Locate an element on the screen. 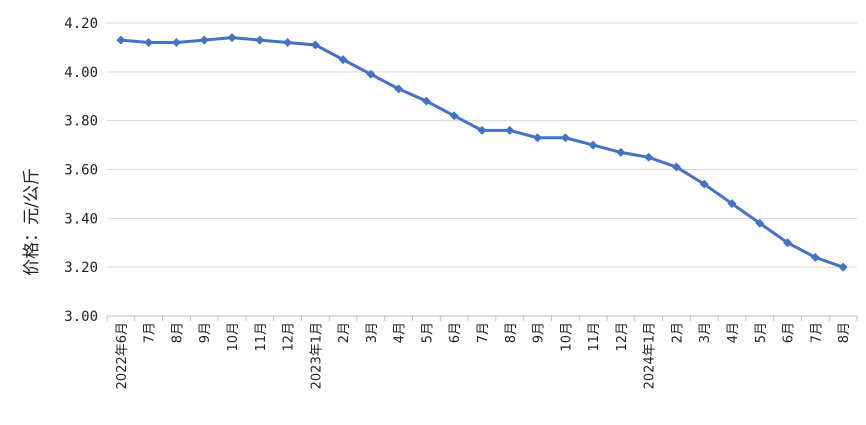 This screenshot has height=425, width=866. x-tick-label: 2023年1月 is located at coordinates (316, 355).